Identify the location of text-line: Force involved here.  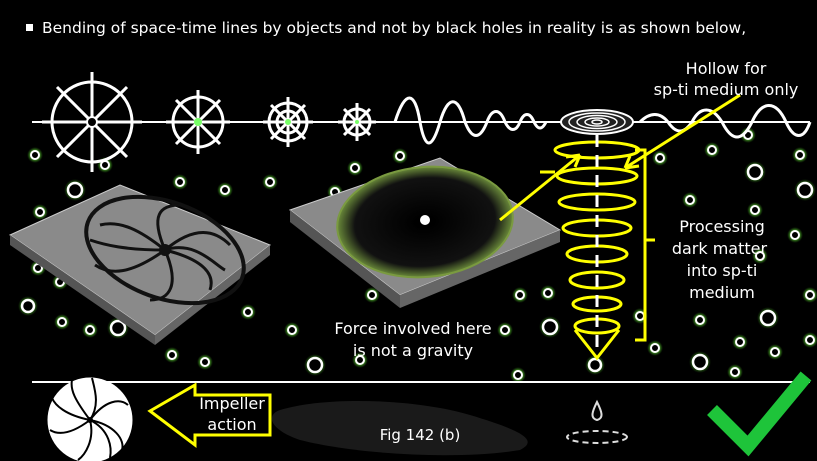
(412, 328).